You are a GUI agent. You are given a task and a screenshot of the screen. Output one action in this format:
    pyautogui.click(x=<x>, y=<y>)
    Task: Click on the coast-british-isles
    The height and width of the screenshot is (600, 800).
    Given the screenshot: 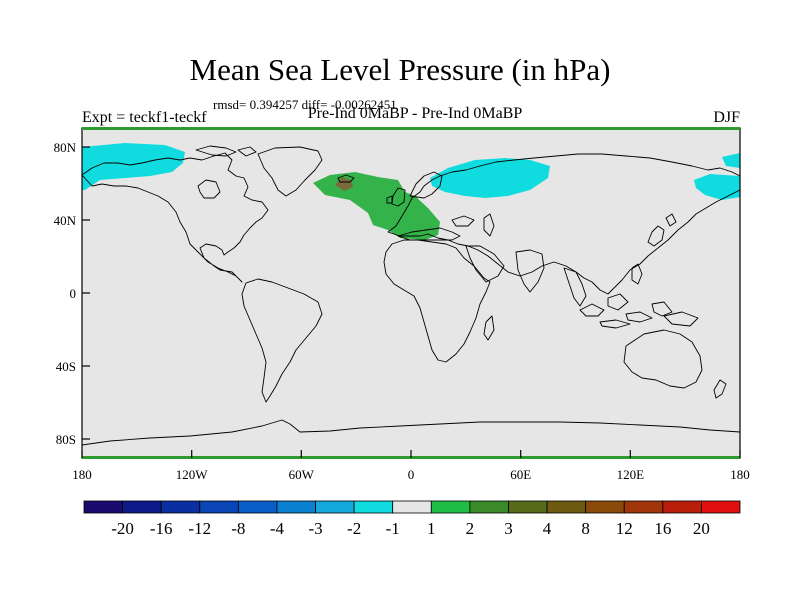 What is the action you would take?
    pyautogui.click(x=396, y=197)
    